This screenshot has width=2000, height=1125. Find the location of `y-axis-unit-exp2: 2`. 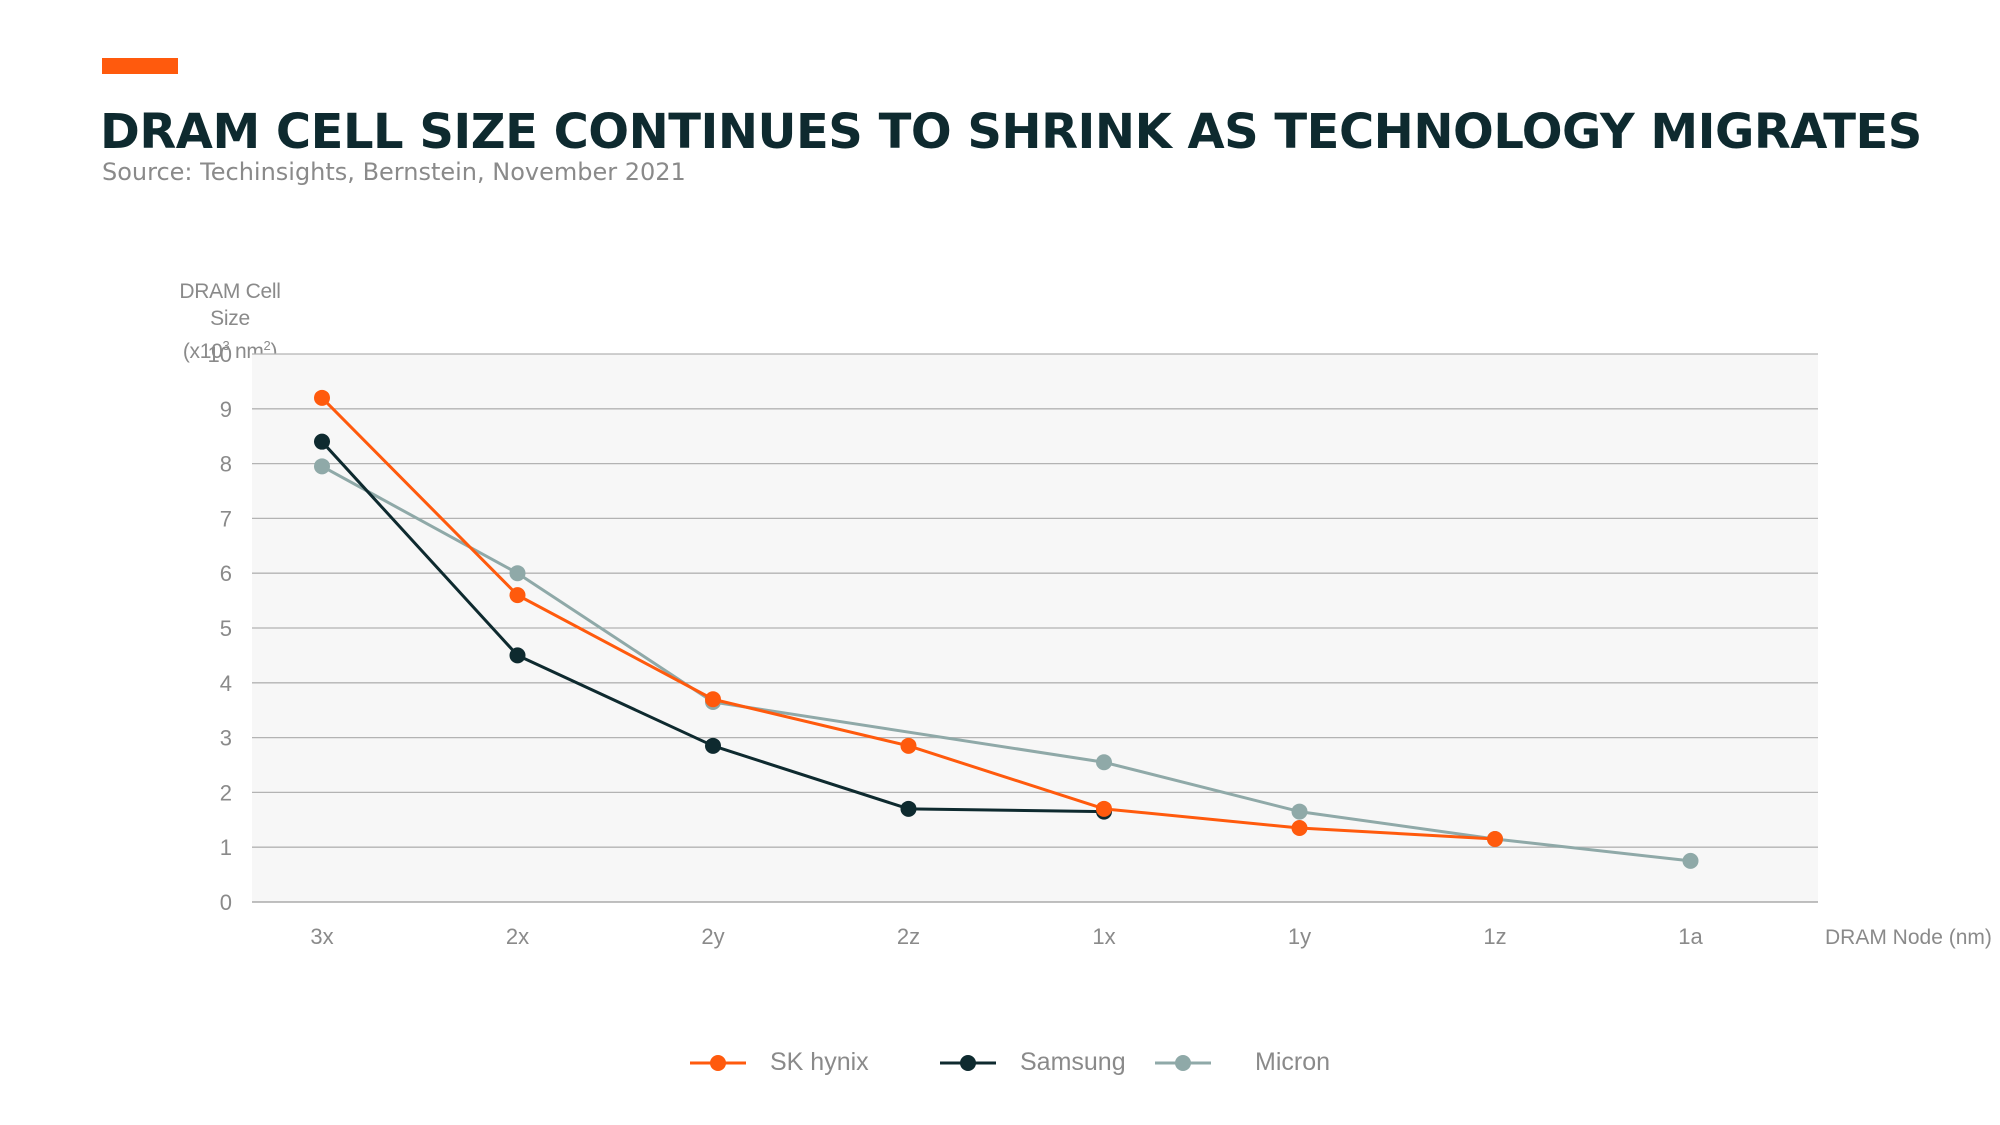

y-axis-unit-exp2: 2 is located at coordinates (267, 345).